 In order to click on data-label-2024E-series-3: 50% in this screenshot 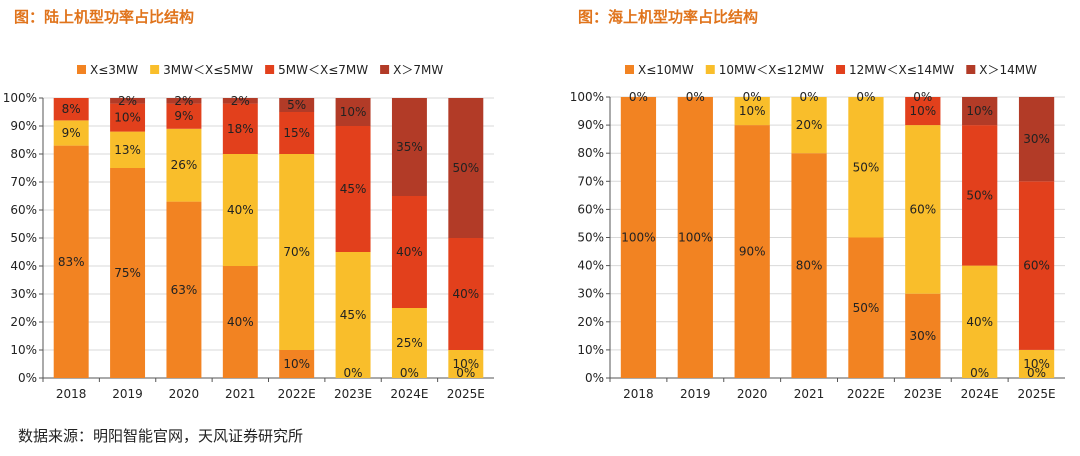, I will do `click(979, 195)`.